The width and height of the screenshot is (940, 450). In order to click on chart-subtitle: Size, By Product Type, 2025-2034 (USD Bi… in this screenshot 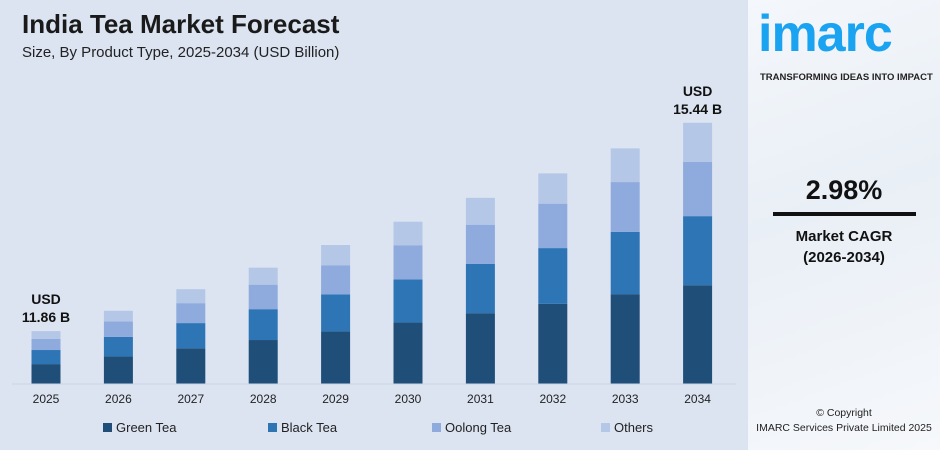, I will do `click(181, 52)`.